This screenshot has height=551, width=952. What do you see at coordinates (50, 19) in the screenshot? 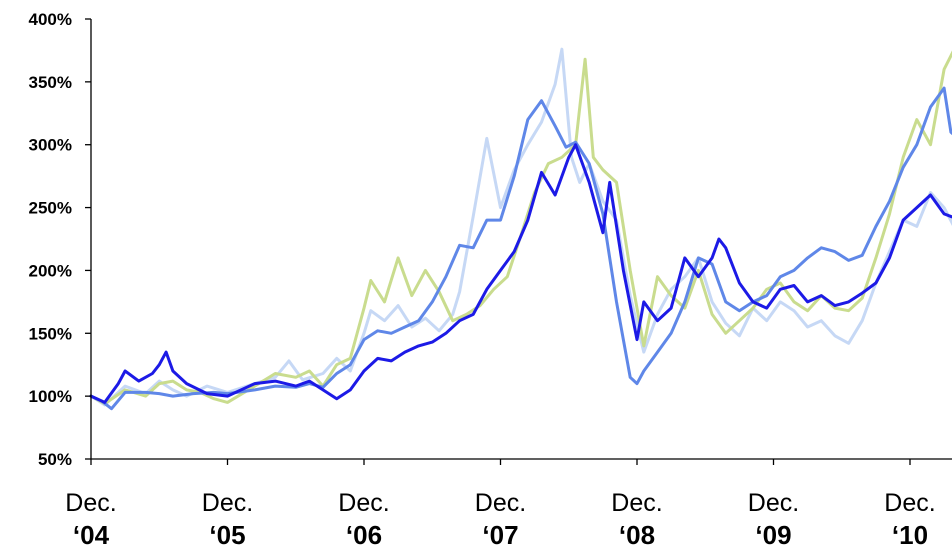
I see `y-tick-label: 400%` at bounding box center [50, 19].